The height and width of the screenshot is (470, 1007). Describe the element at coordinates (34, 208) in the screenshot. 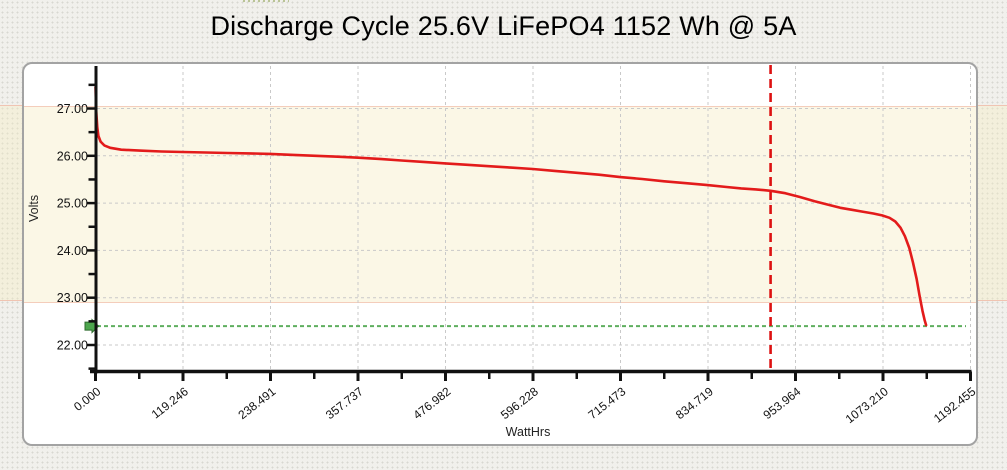

I see `y-axis-title: Volts` at that location.